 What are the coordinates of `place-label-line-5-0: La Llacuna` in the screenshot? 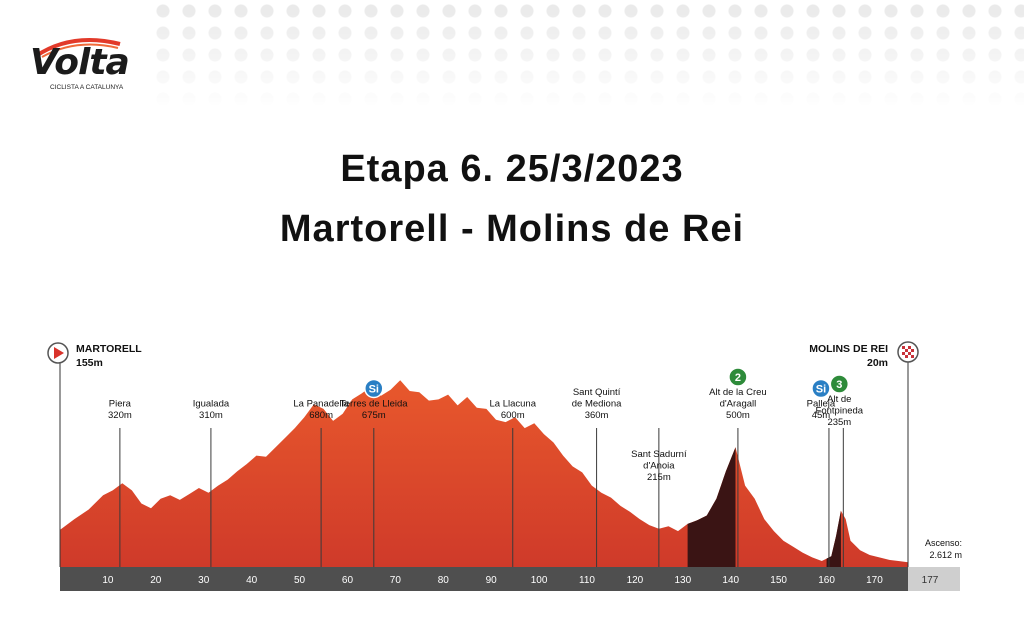 It's located at (513, 404).